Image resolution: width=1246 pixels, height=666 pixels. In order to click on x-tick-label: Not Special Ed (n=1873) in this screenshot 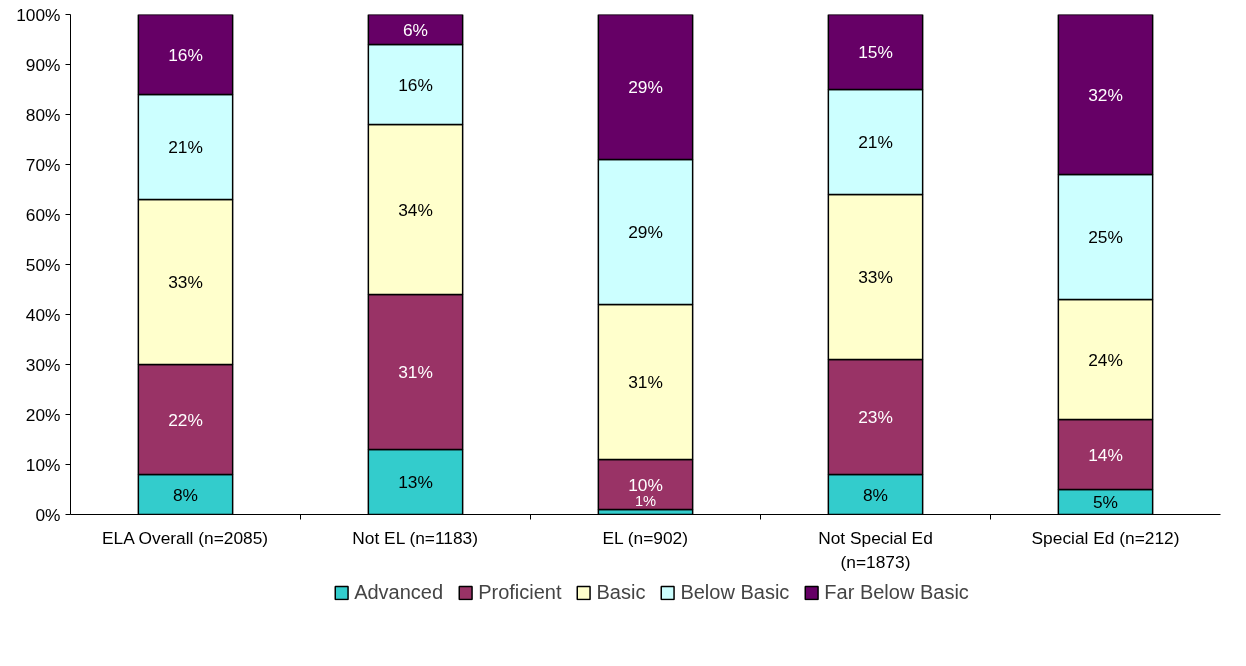, I will do `click(875, 549)`.